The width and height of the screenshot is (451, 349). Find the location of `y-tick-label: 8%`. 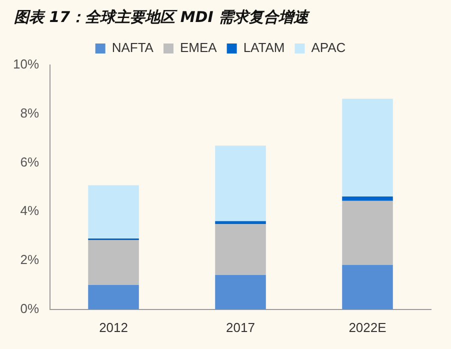

y-tick-label: 8% is located at coordinates (30, 112).